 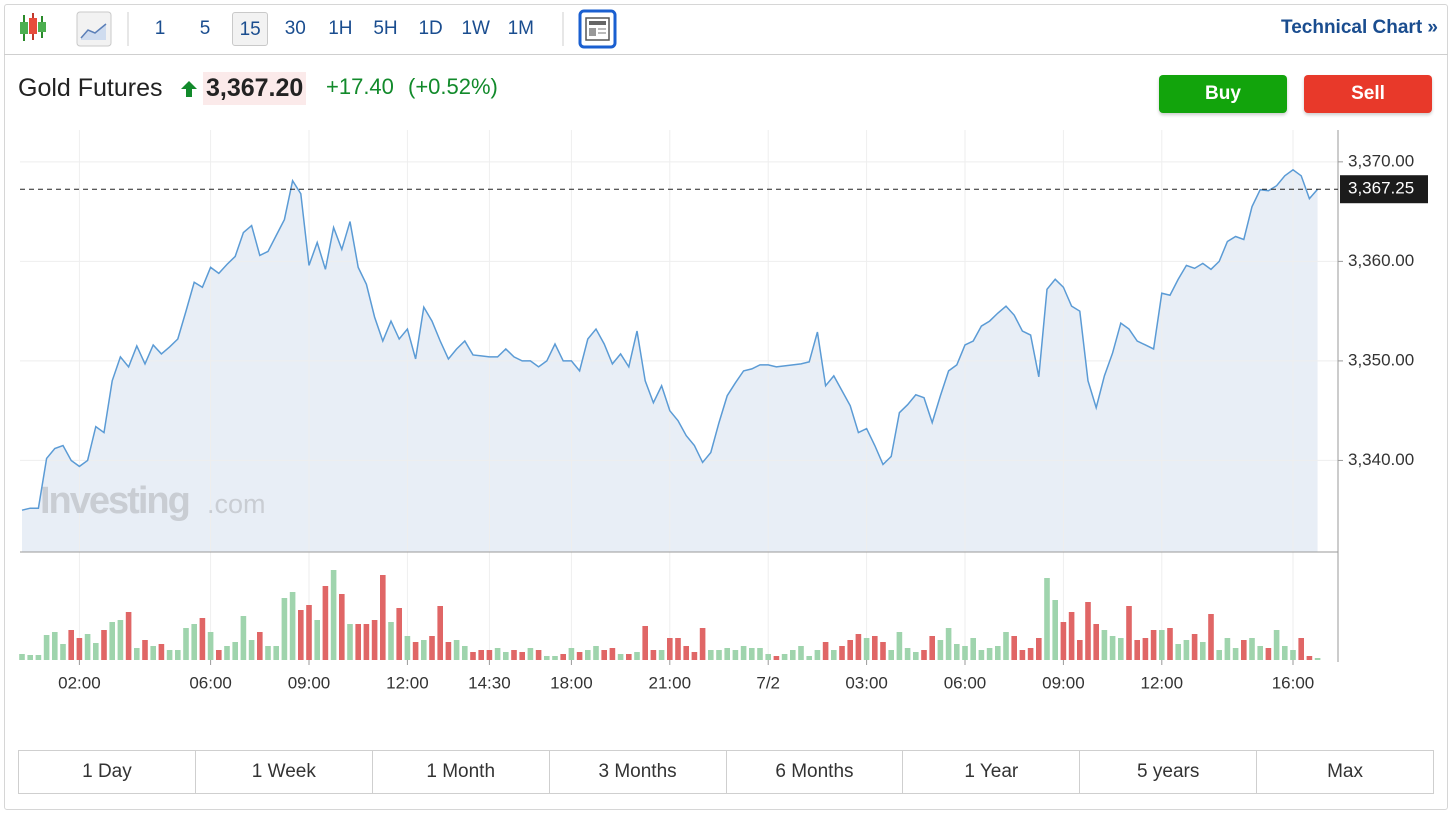 I want to click on interval-button: 1H, so click(x=340, y=28).